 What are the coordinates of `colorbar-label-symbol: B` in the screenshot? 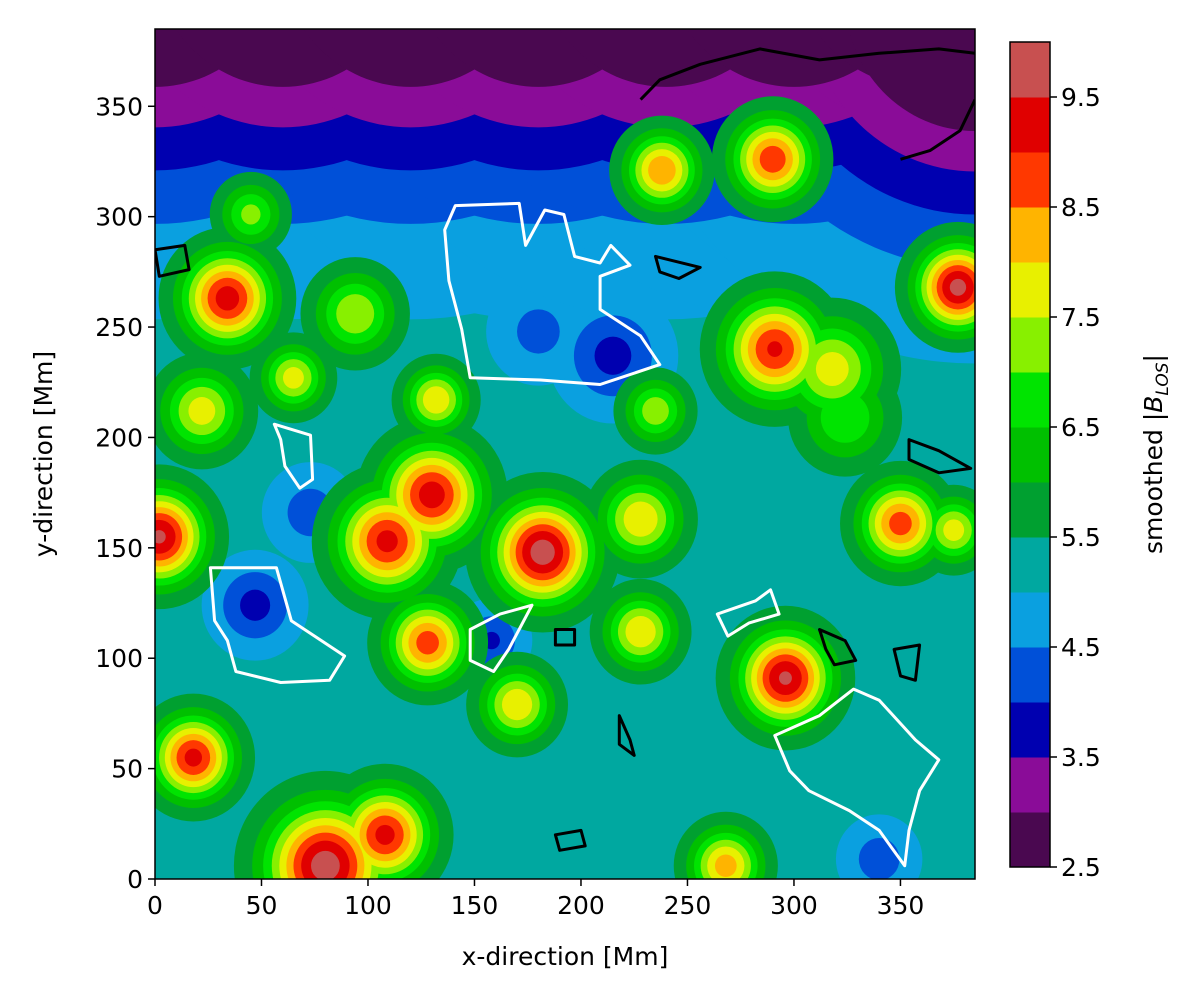 It's located at (1153, 404).